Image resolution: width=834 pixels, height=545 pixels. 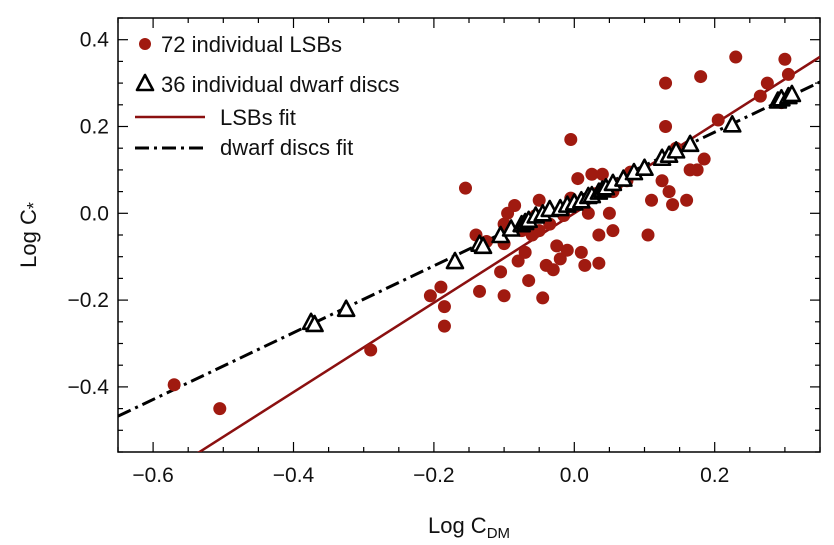 I want to click on x-tick-label: 0.0, so click(x=574, y=475).